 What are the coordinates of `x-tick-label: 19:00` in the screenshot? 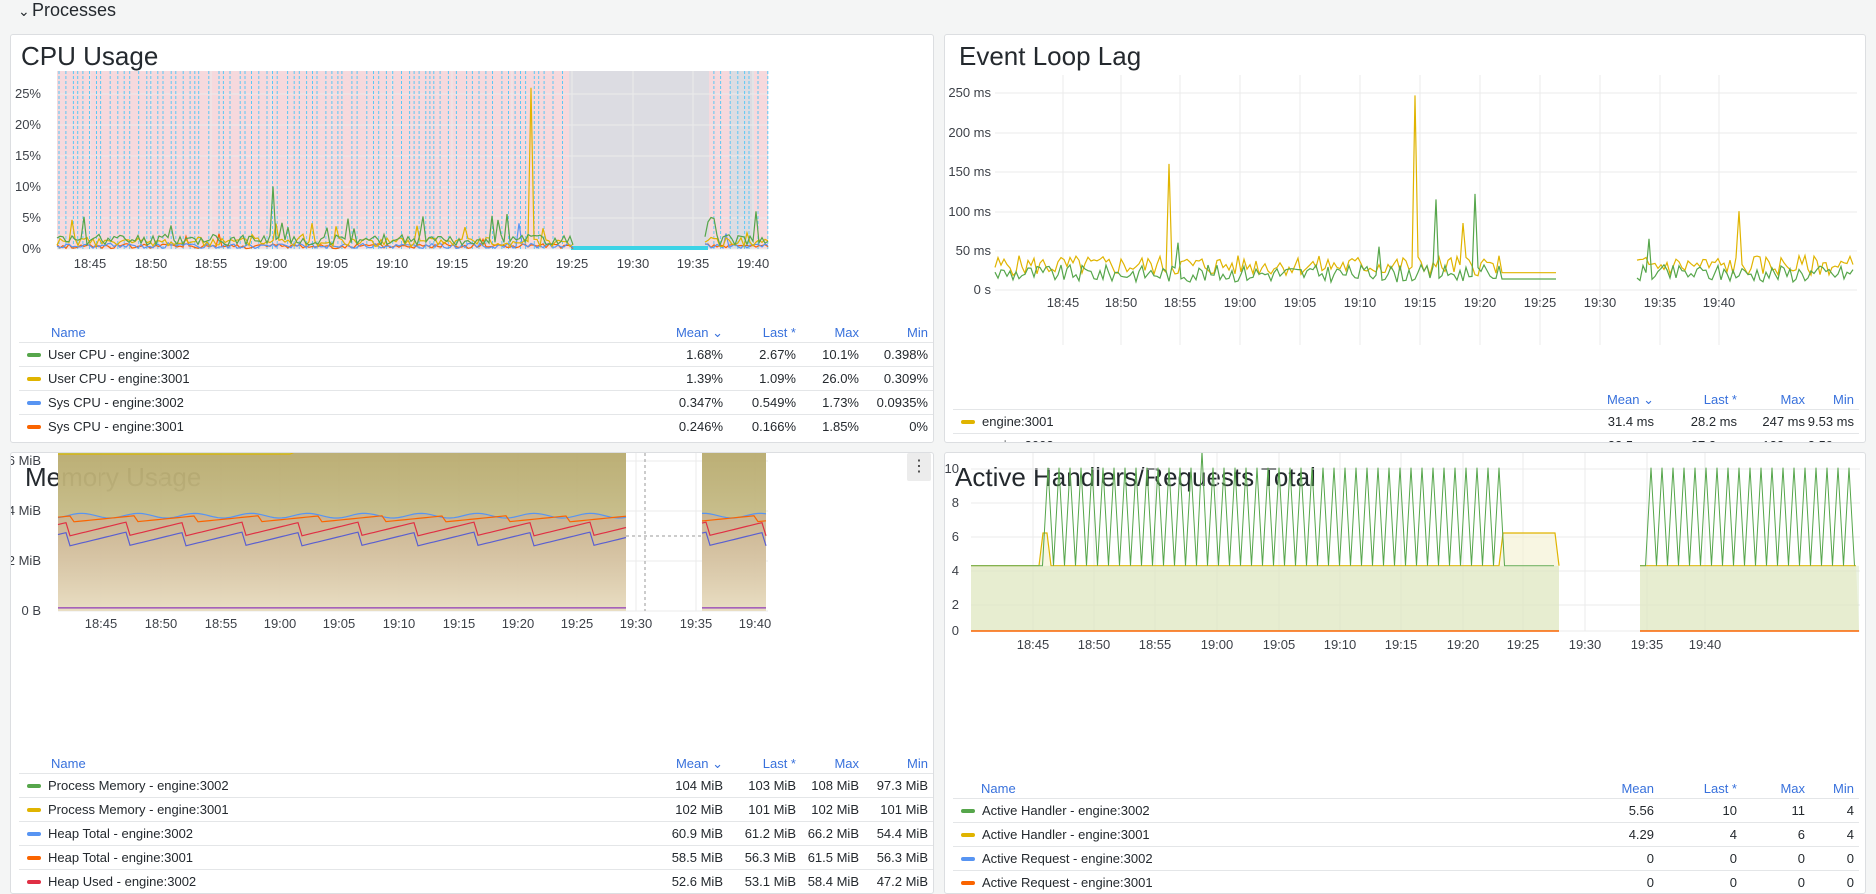 It's located at (271, 263).